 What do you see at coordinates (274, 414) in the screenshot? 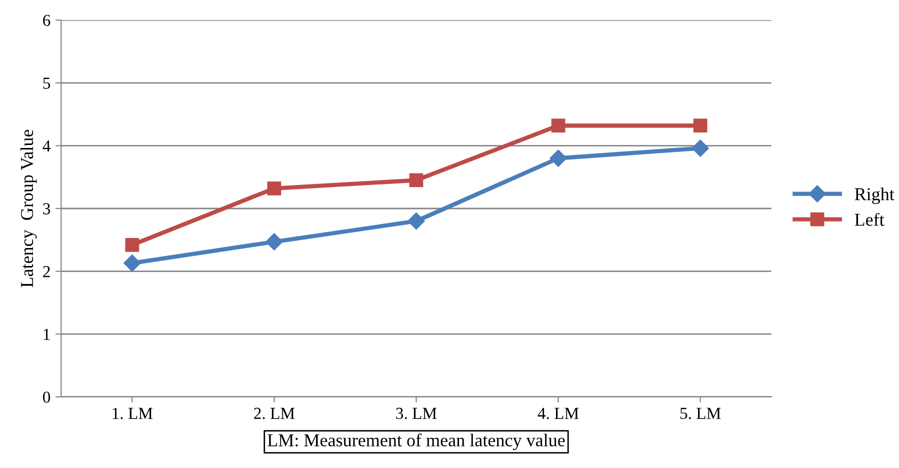
I see `x-tick-label: 2. LM` at bounding box center [274, 414].